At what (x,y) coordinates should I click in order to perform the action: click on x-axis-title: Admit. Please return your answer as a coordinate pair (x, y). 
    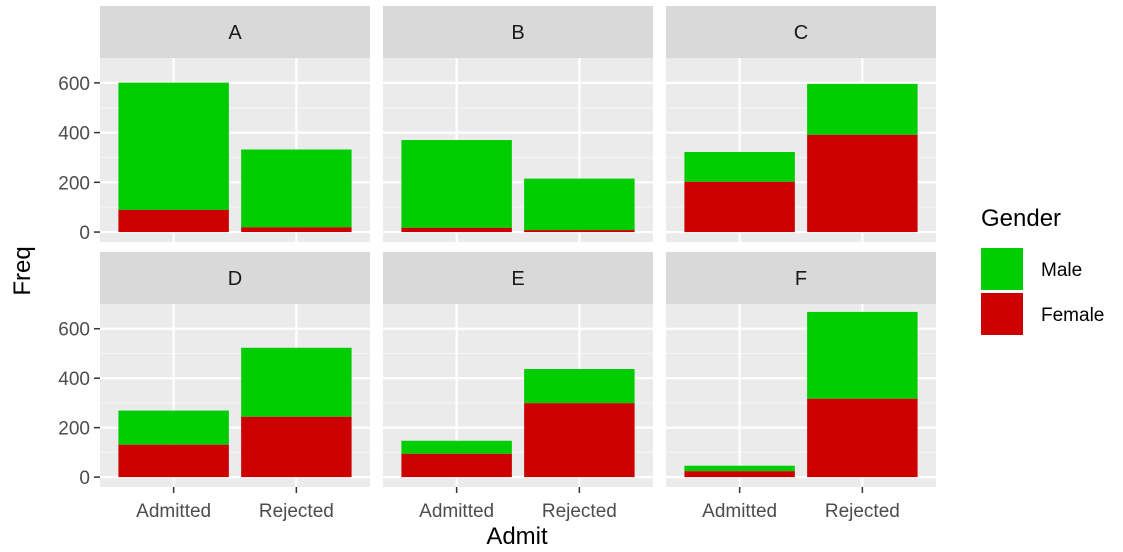
    Looking at the image, I should click on (517, 536).